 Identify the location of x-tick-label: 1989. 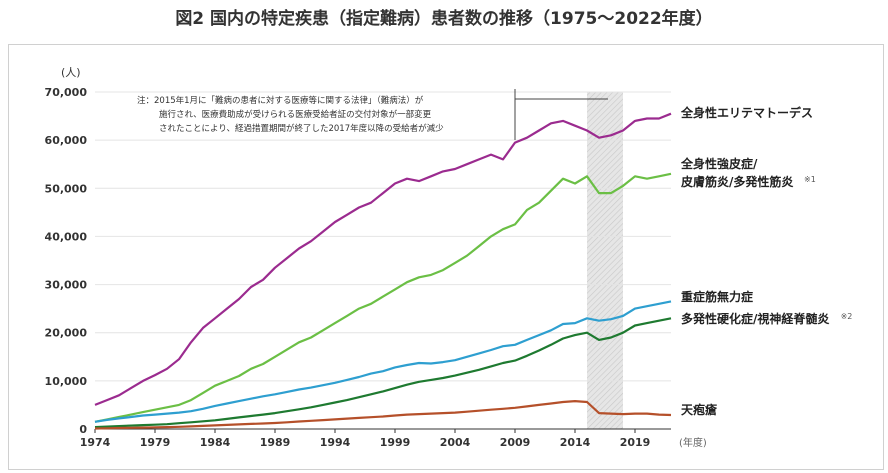
(275, 442).